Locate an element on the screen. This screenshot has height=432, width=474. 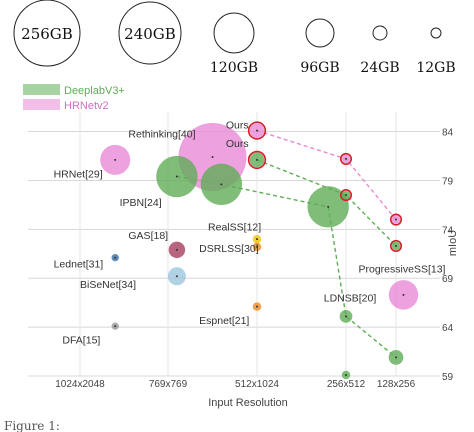
point-label: LDNSB[20] is located at coordinates (350, 299).